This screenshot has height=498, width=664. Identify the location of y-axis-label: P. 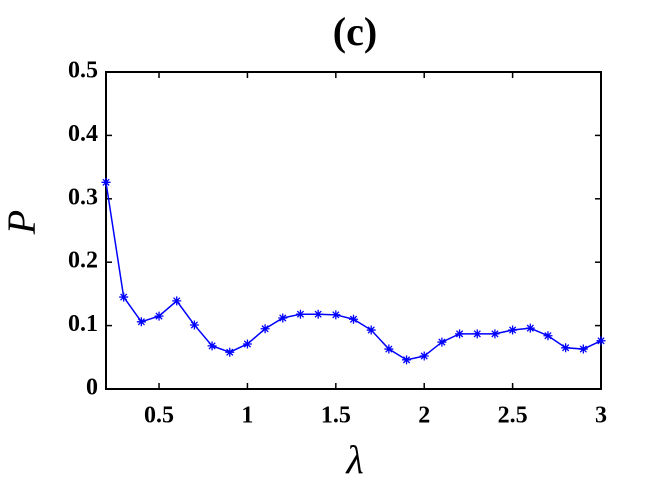
(22, 222).